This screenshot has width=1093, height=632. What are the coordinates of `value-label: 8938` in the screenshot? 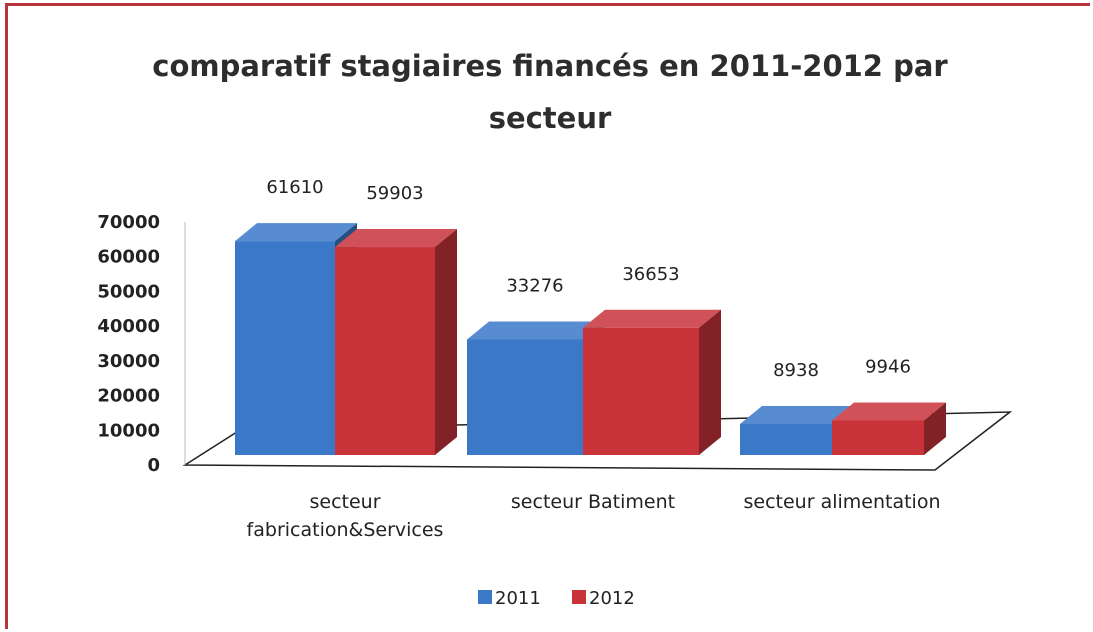 It's located at (796, 370).